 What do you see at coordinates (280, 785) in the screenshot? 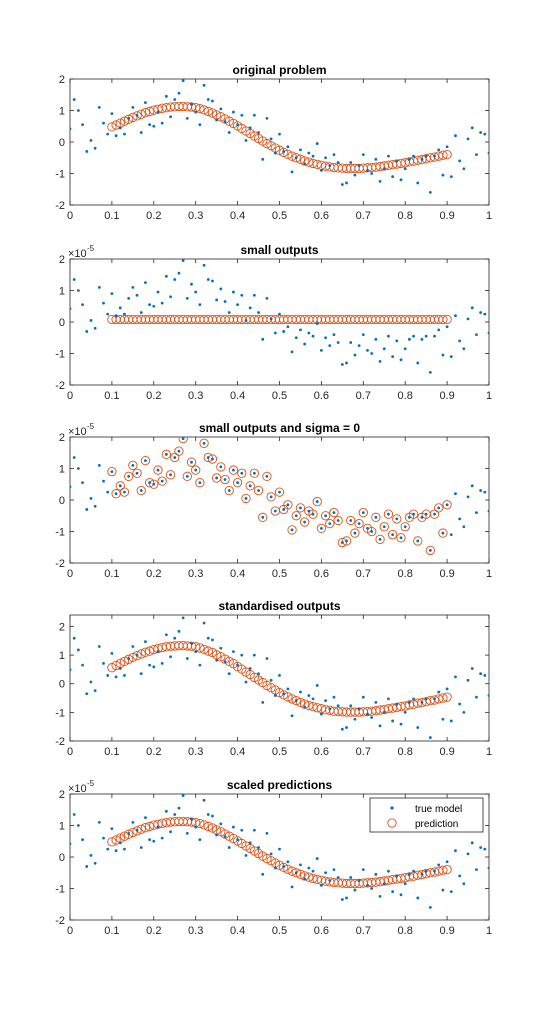
I see `chart-title: scaled predictions` at bounding box center [280, 785].